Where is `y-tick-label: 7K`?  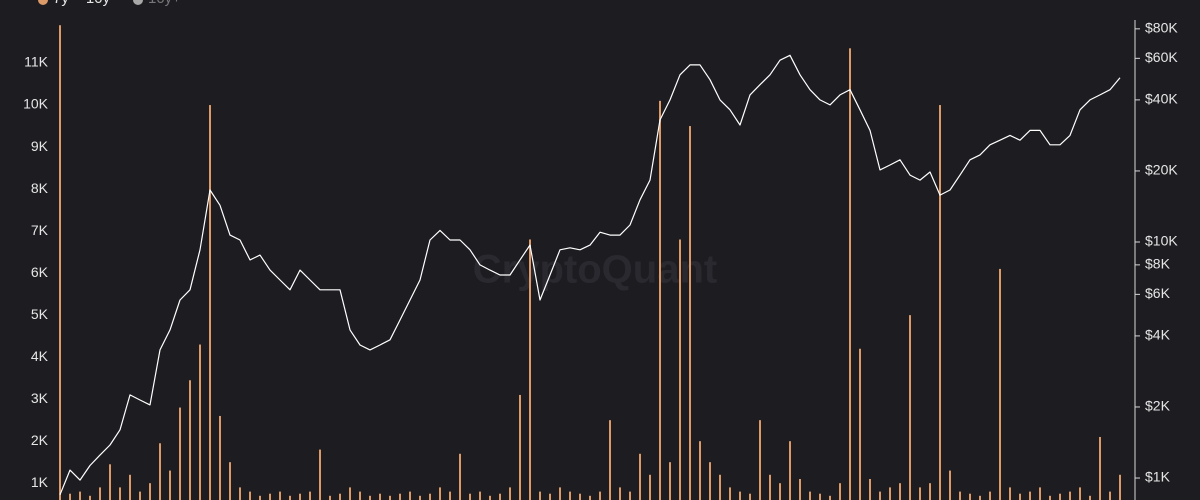
y-tick-label: 7K is located at coordinates (40, 230).